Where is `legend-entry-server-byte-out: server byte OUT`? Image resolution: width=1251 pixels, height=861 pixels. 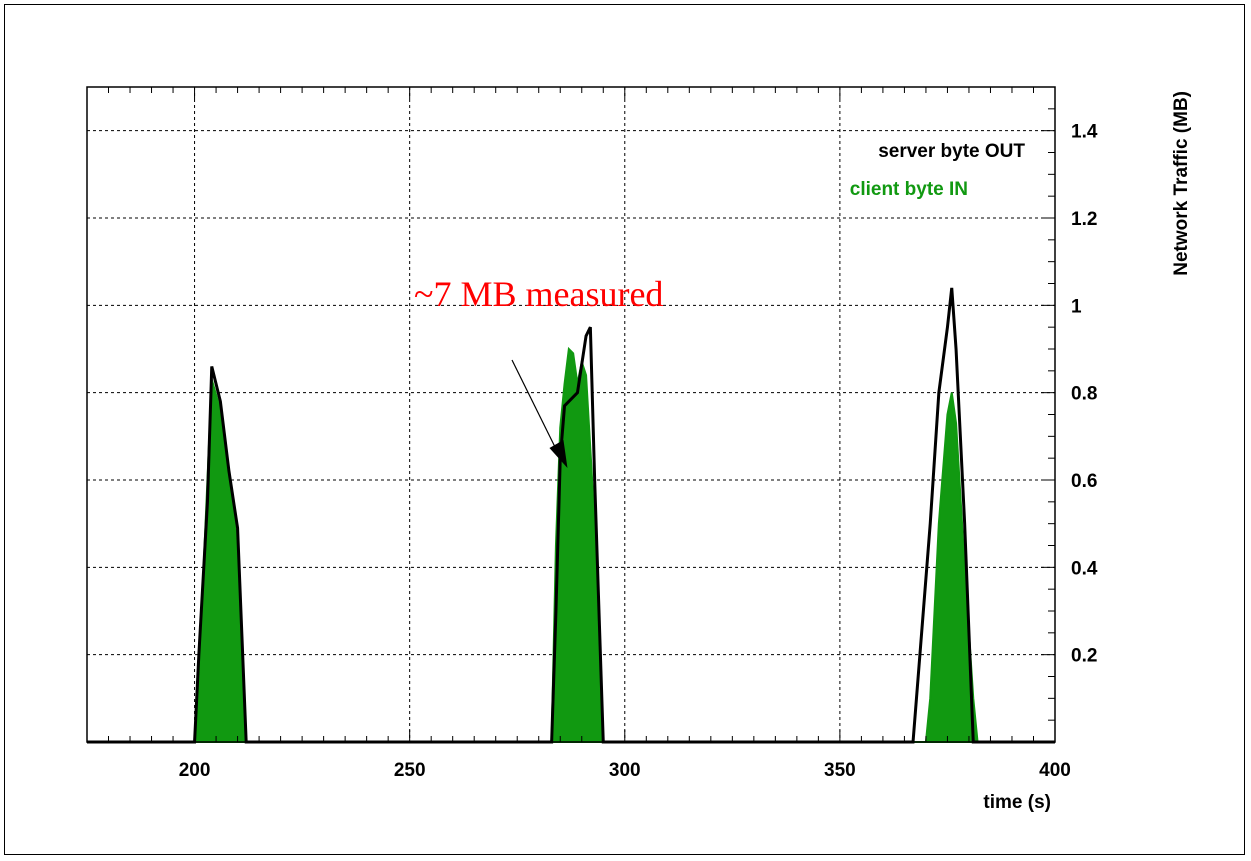
legend-entry-server-byte-out: server byte OUT is located at coordinates (951, 151).